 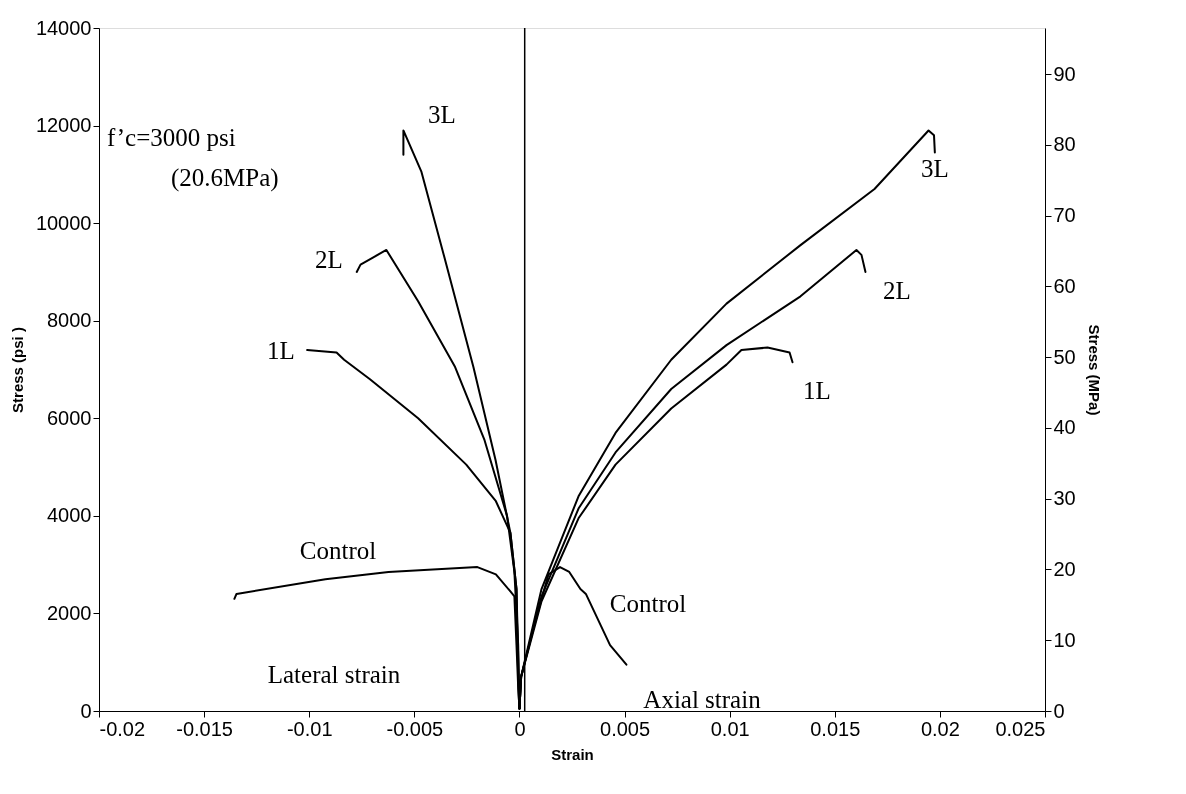 I want to click on y-tick-label: 6000, so click(x=69, y=417).